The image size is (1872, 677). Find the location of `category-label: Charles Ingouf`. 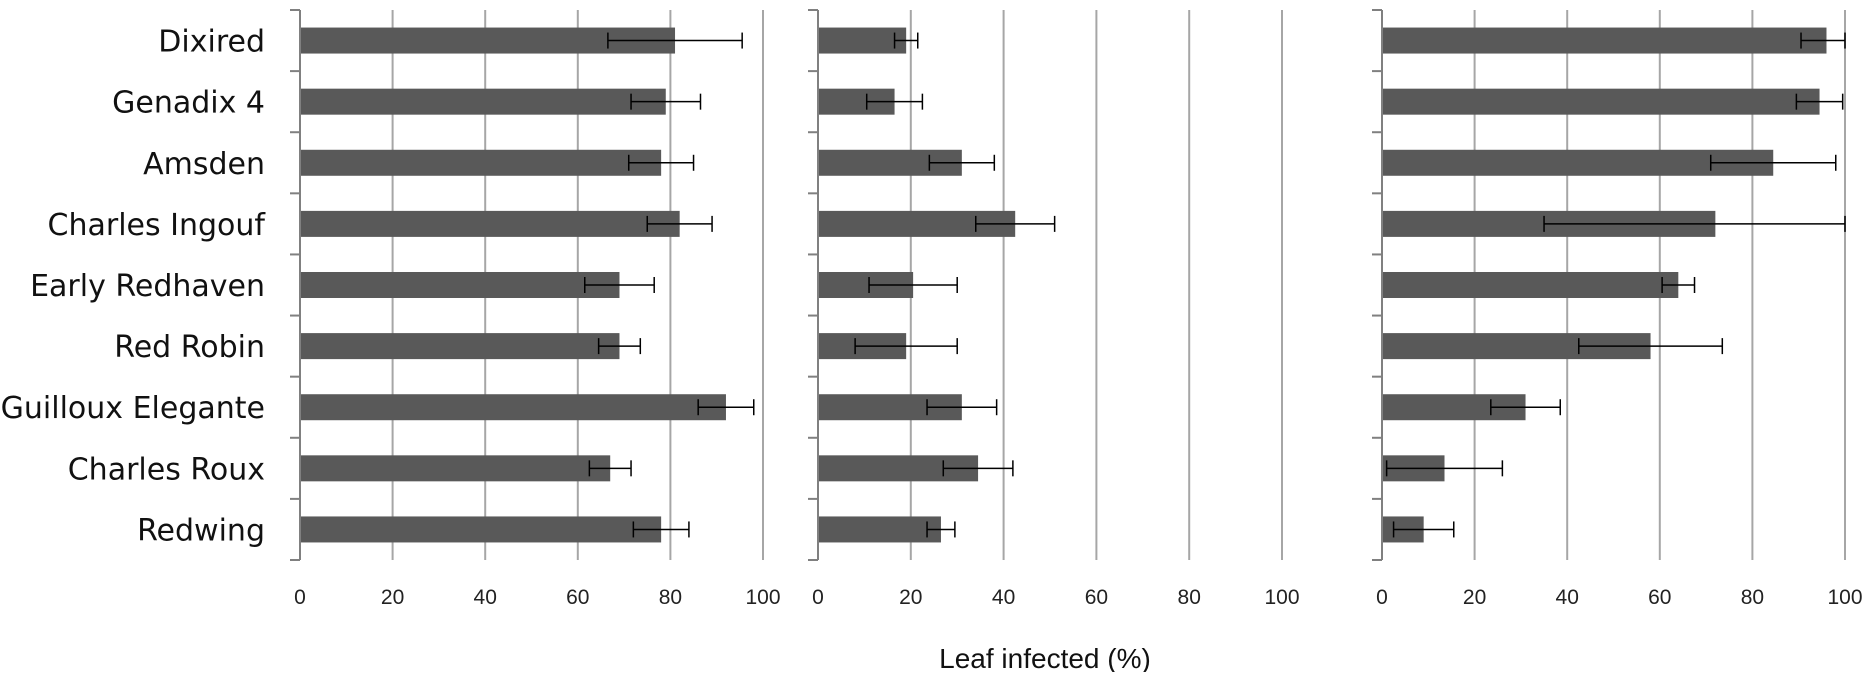

category-label: Charles Ingouf is located at coordinates (157, 225).